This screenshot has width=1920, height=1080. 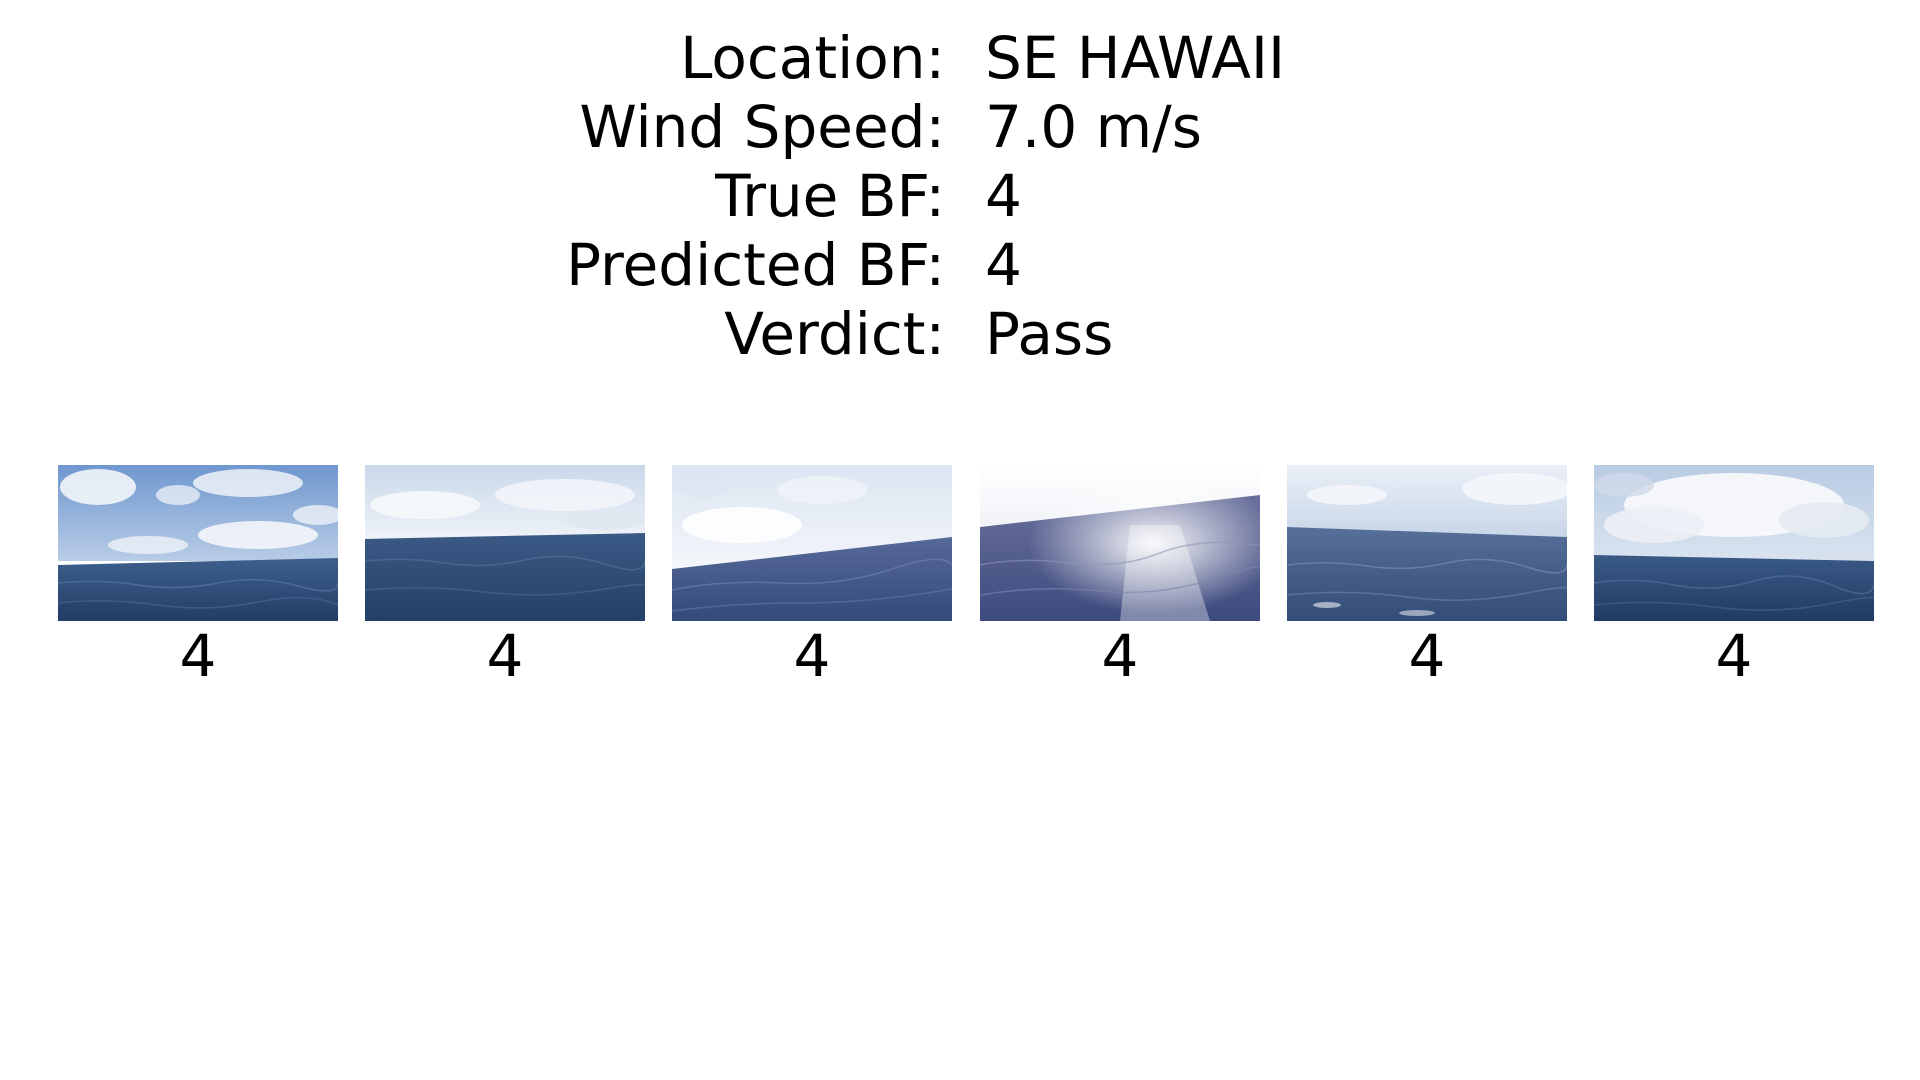 I want to click on info-row-wind-speed: Wind Speed: 7.0 m/s, so click(x=960, y=127).